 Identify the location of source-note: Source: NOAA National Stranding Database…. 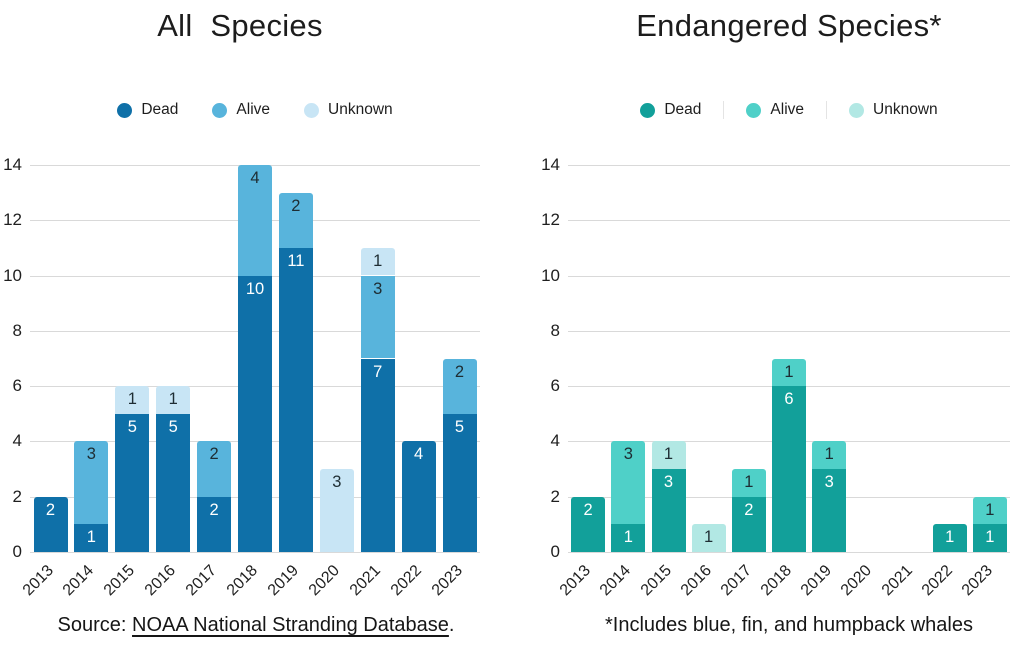
(256, 625).